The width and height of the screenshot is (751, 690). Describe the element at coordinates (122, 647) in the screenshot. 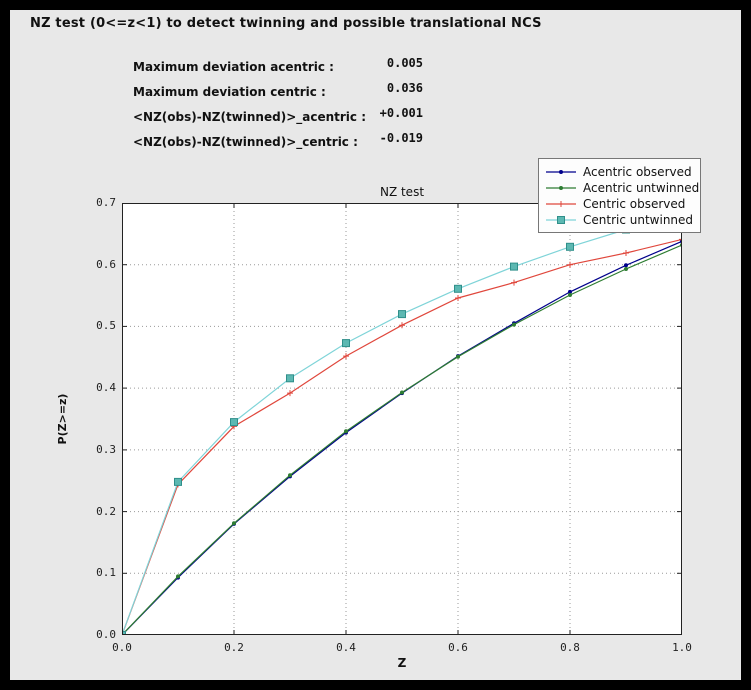

I see `x-tick-label: 0.0` at that location.